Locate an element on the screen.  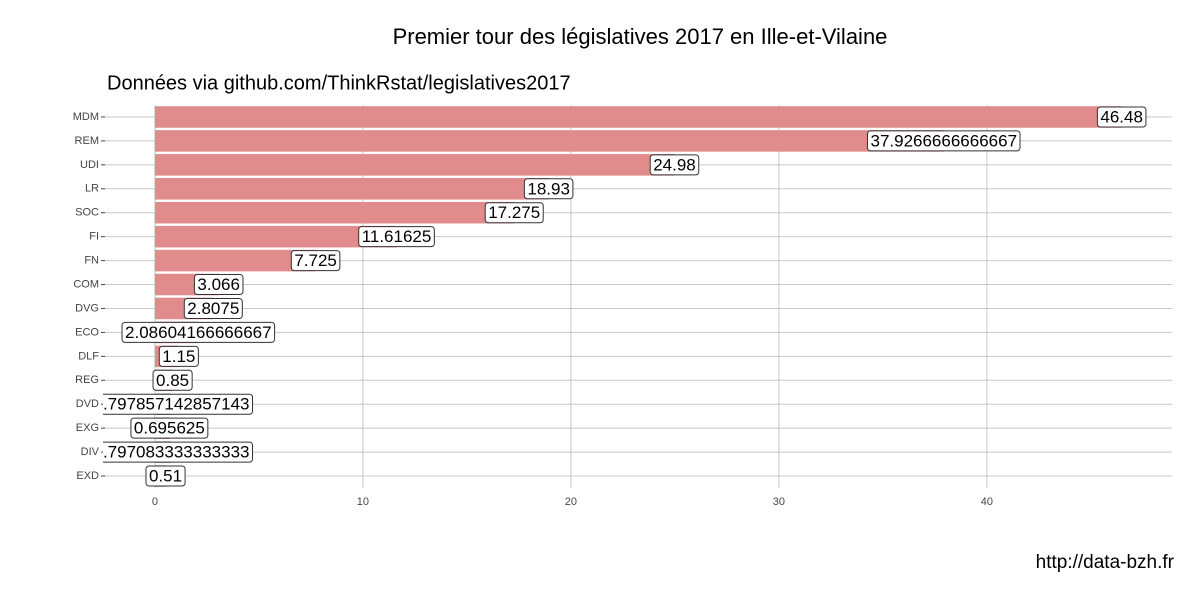
y-tick-label: COM is located at coordinates (86, 284).